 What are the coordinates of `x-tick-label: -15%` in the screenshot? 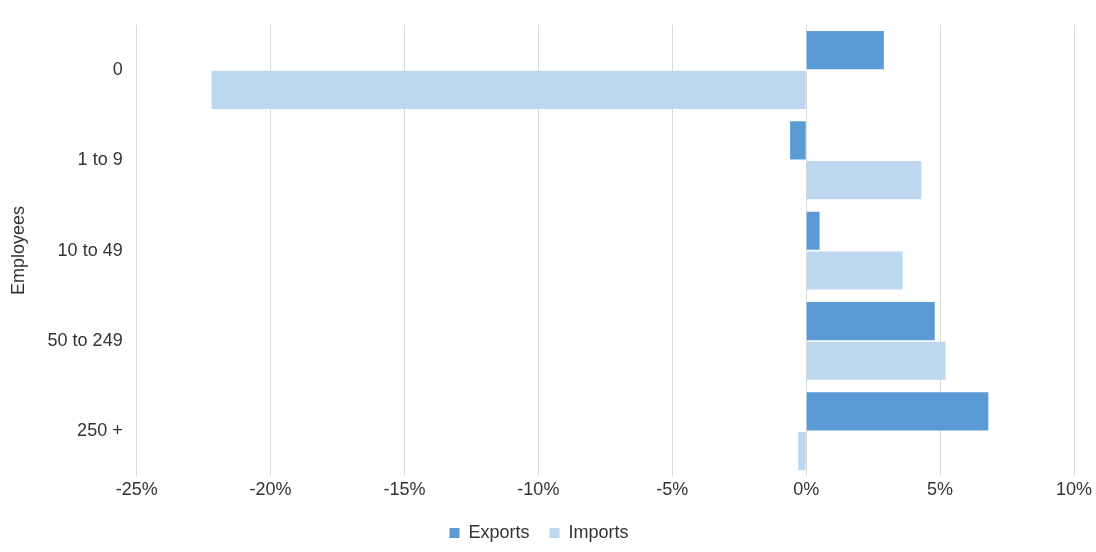 It's located at (404, 489).